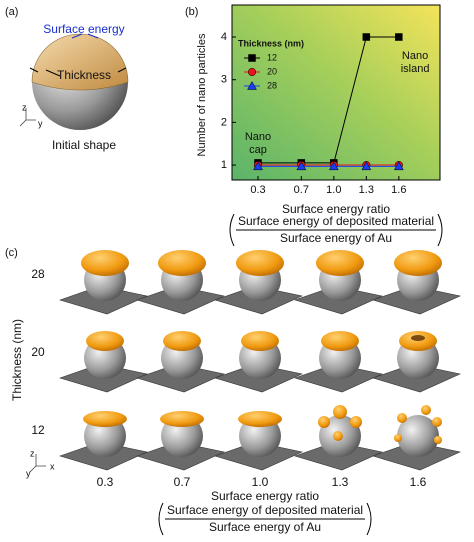 Image resolution: width=474 pixels, height=542 pixels. What do you see at coordinates (84, 75) in the screenshot?
I see `thickness-label: Thickness` at bounding box center [84, 75].